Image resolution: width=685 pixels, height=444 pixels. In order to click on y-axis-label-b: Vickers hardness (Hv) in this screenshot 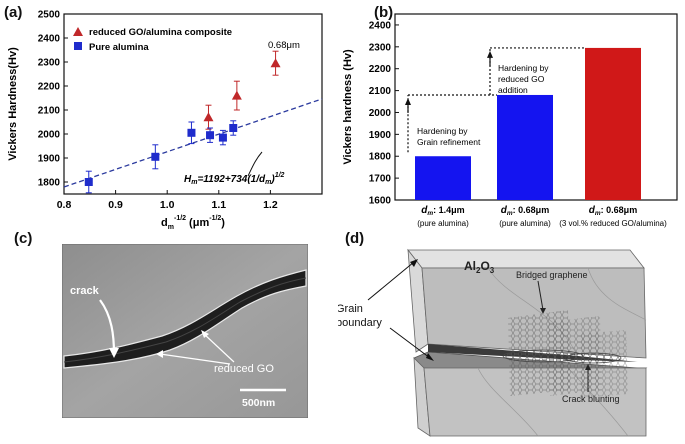, I will do `click(348, 107)`.